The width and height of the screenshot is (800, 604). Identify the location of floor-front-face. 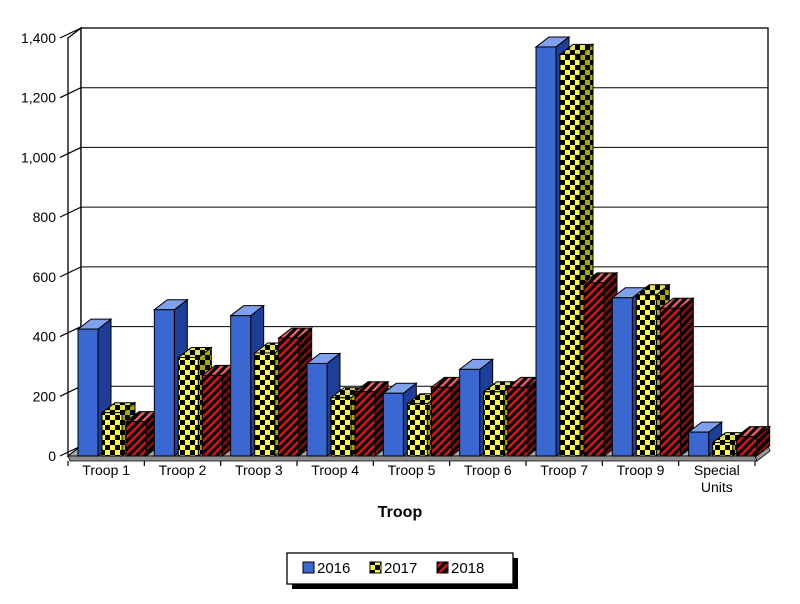
(412, 458).